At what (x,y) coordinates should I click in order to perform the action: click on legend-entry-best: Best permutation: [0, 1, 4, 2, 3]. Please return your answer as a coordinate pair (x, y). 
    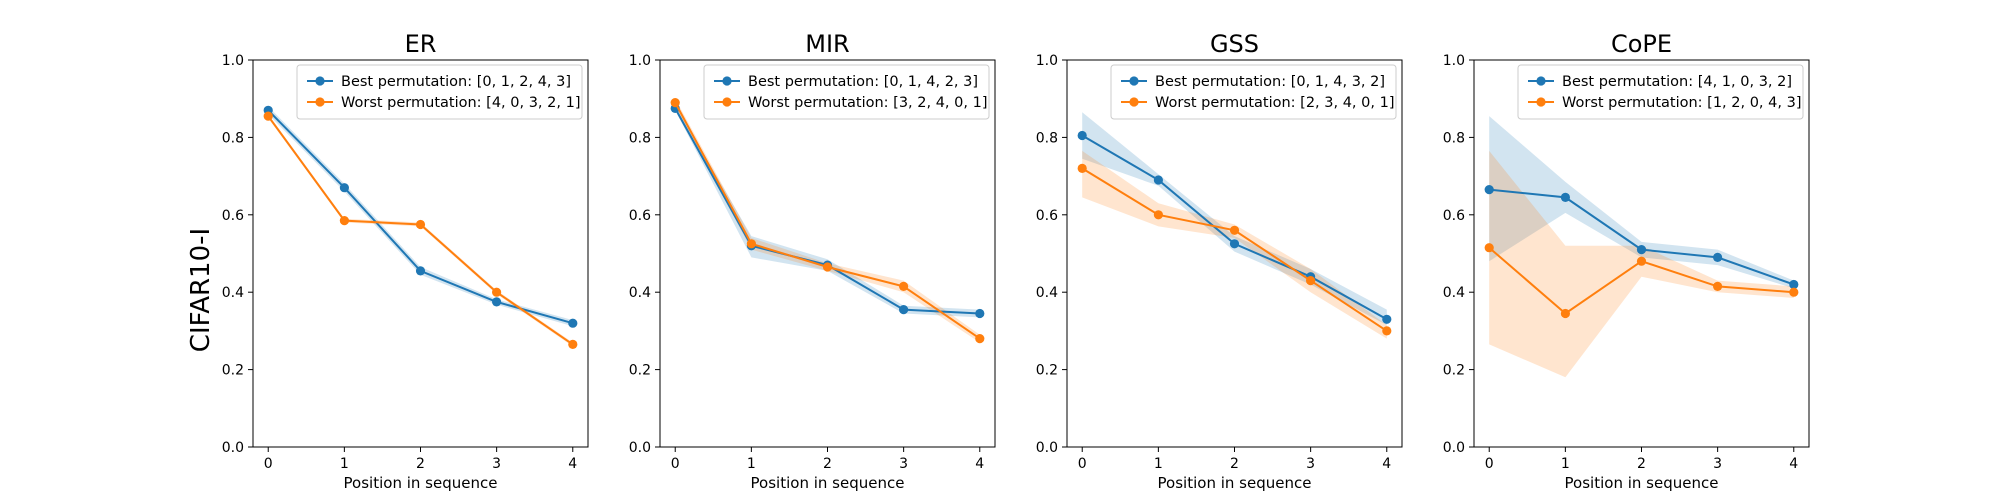
    Looking at the image, I should click on (863, 82).